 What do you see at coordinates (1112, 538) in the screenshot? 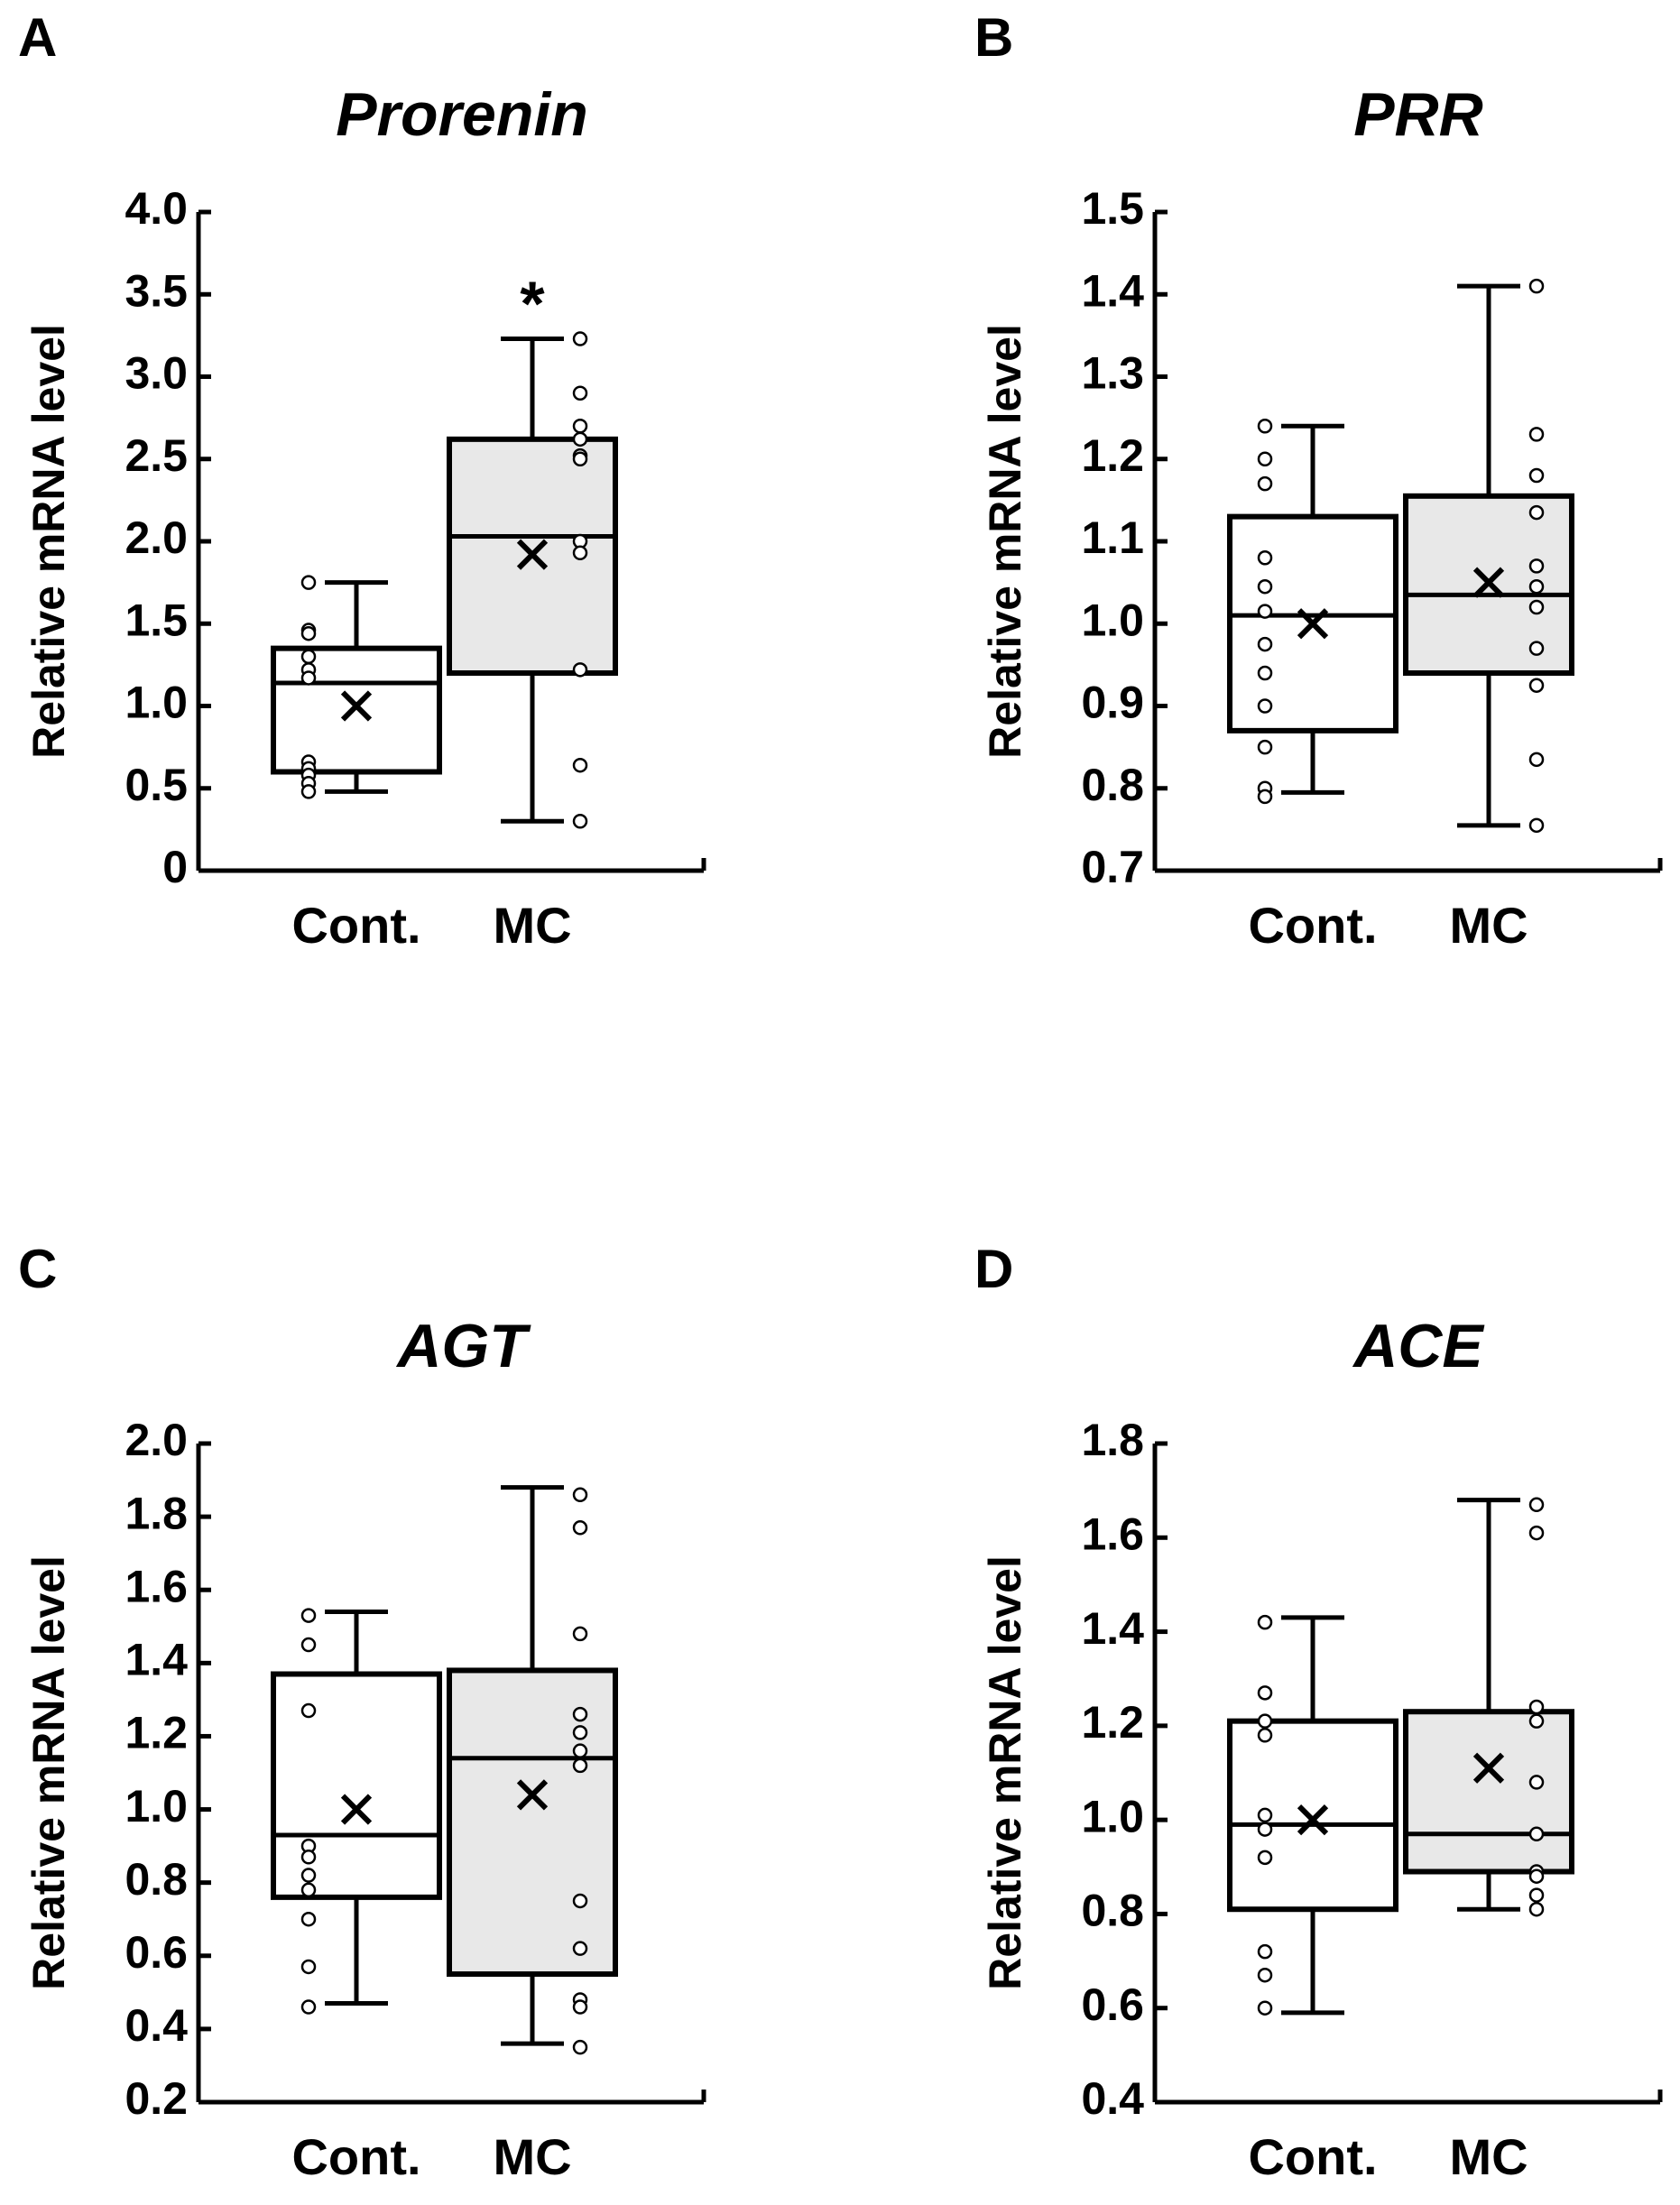
I see `y-tick-label: 1.1` at bounding box center [1112, 538].